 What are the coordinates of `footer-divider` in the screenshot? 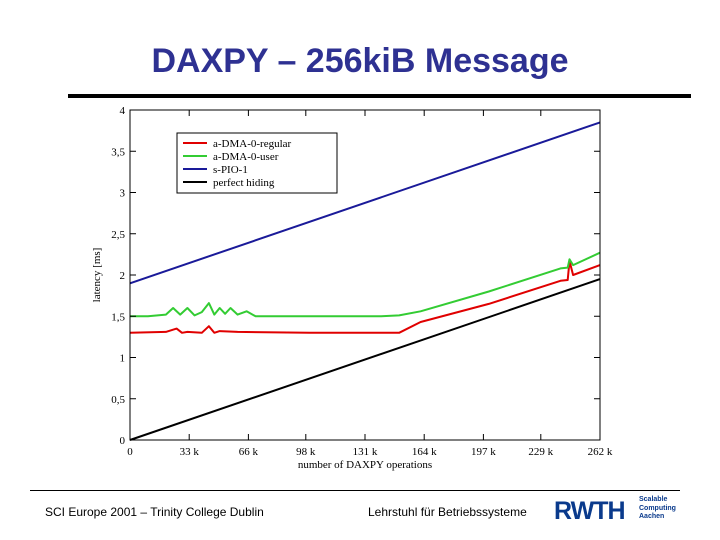 It's located at (355, 490).